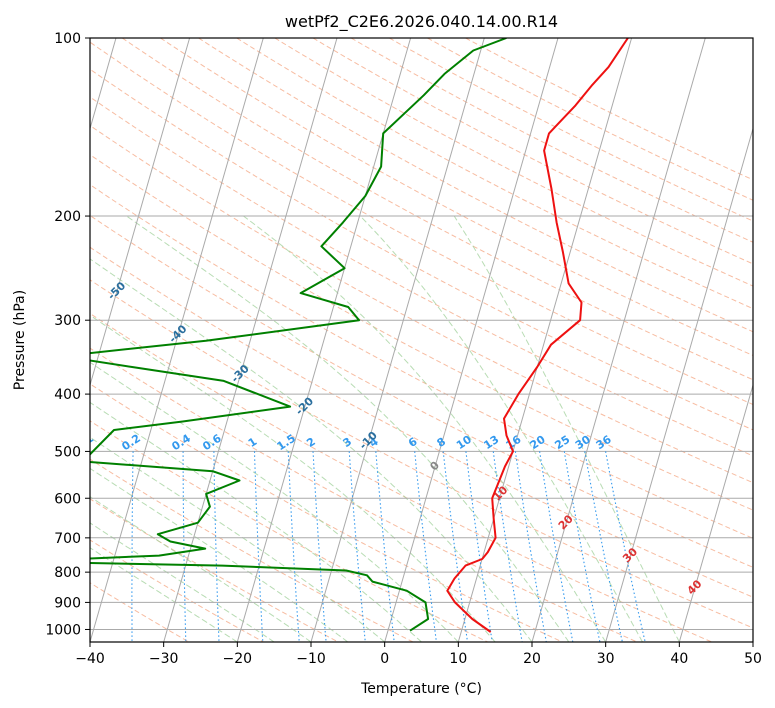 Image resolution: width=775 pixels, height=708 pixels. Describe the element at coordinates (311, 659) in the screenshot. I see `x-tick-label: −10` at that location.